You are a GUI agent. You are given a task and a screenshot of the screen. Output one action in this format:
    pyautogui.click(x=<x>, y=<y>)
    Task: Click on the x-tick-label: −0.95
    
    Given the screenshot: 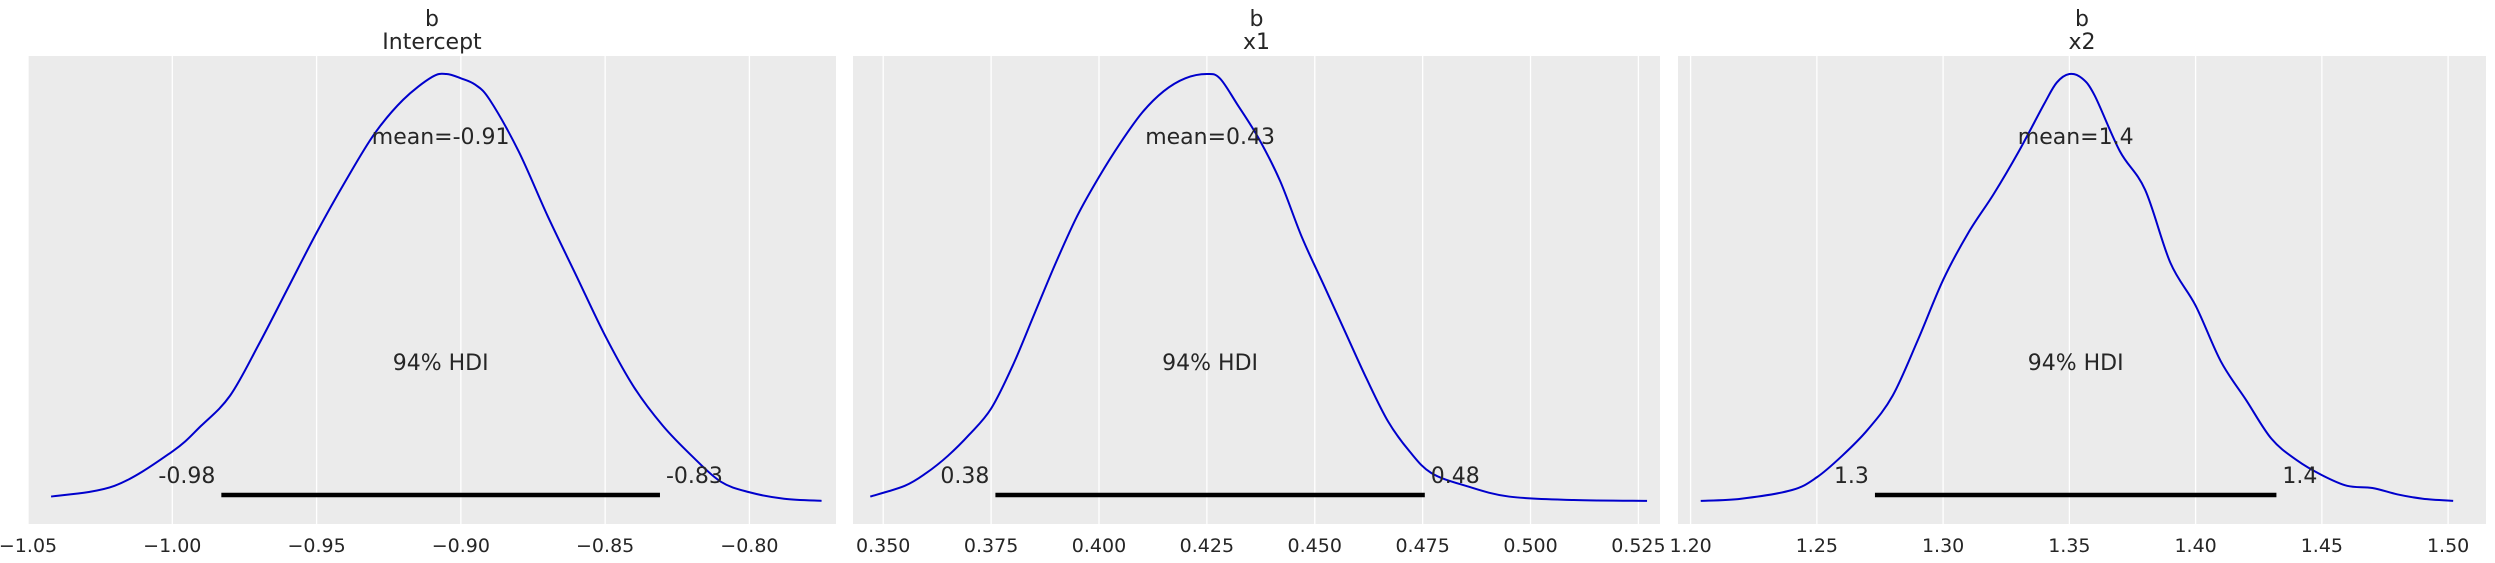 What is the action you would take?
    pyautogui.click(x=316, y=546)
    